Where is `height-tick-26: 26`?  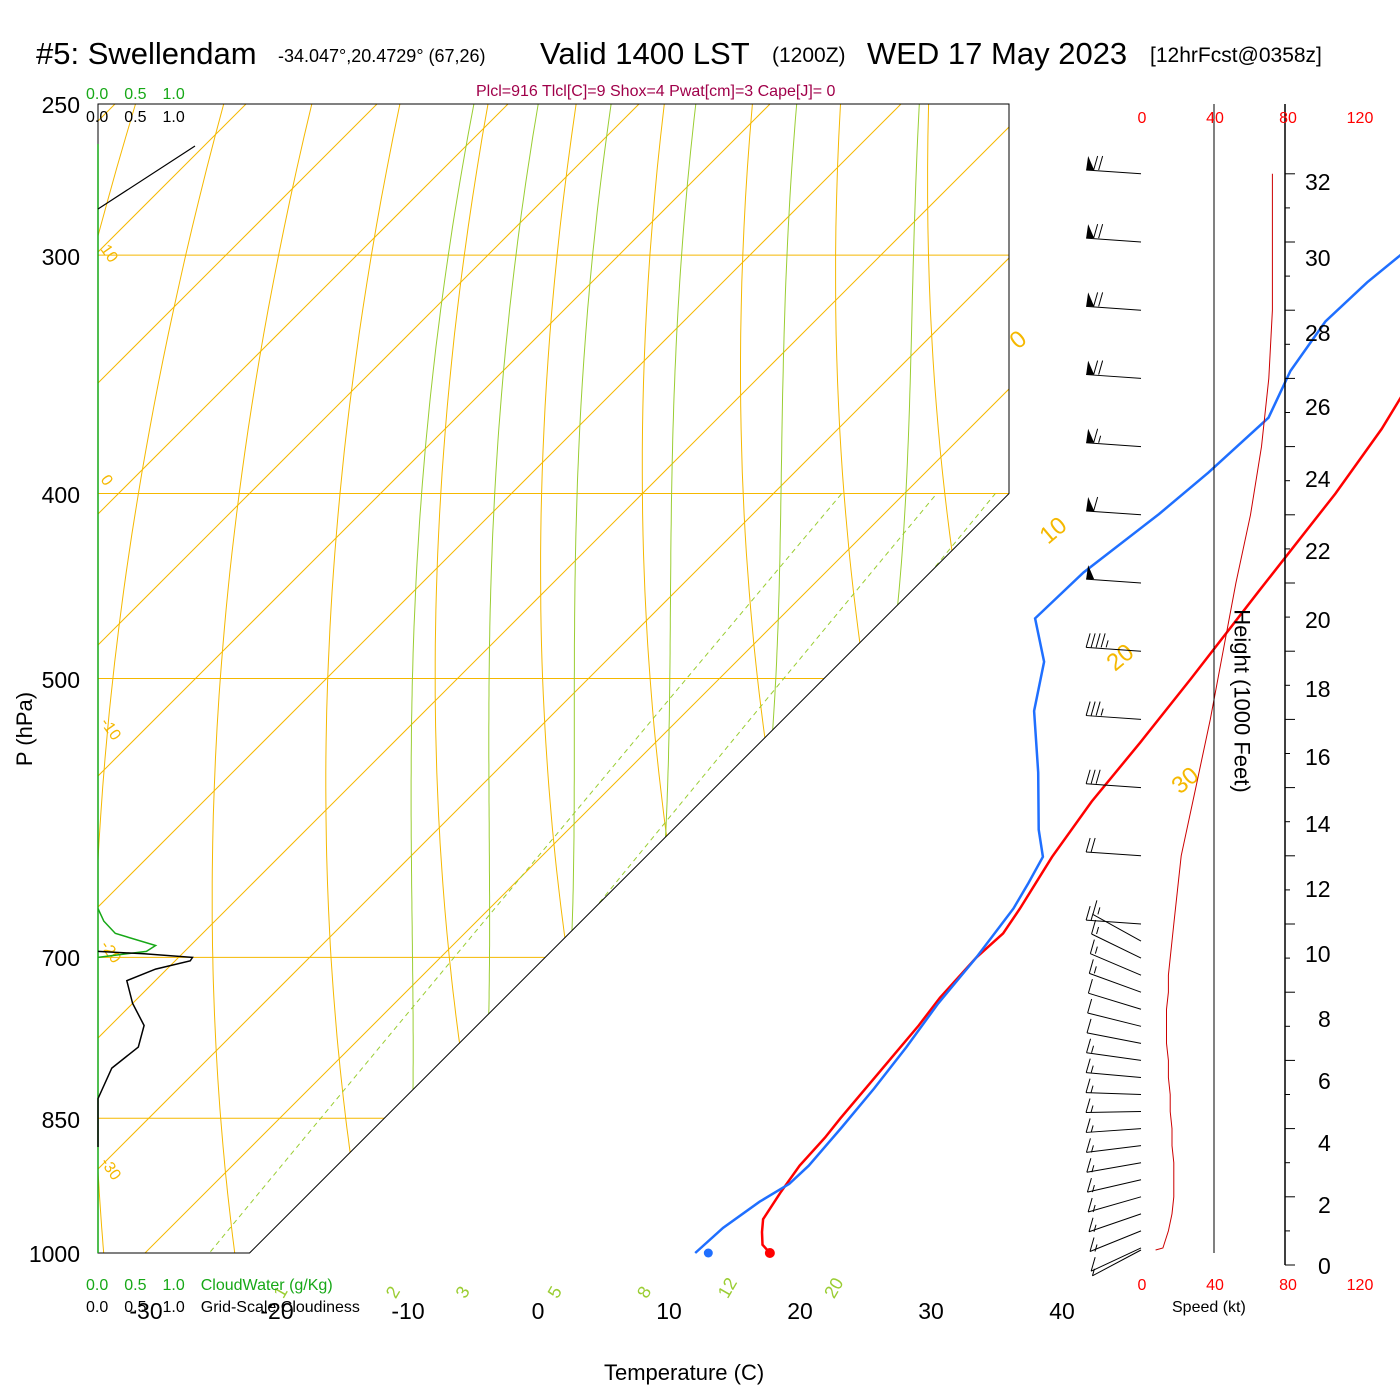 height-tick-26: 26 is located at coordinates (1318, 407).